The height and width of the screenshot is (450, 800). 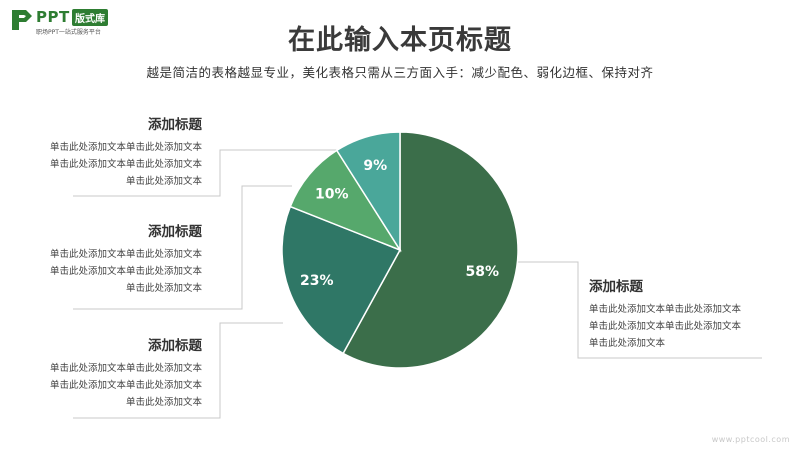 I want to click on logo-text: PPT, so click(x=53, y=17).